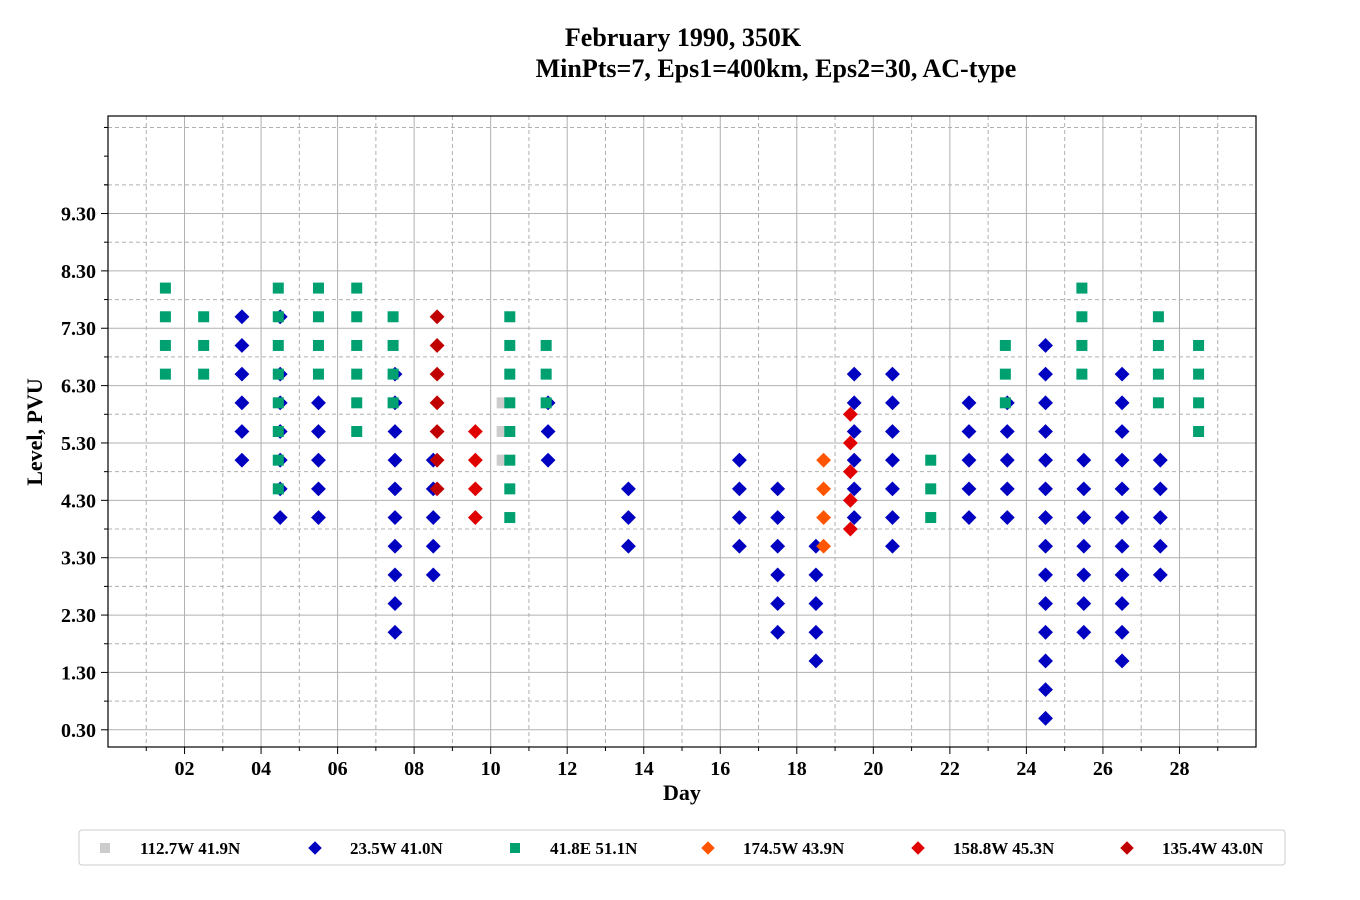 This screenshot has width=1360, height=900. What do you see at coordinates (78, 272) in the screenshot?
I see `y-tick-label: 8.30` at bounding box center [78, 272].